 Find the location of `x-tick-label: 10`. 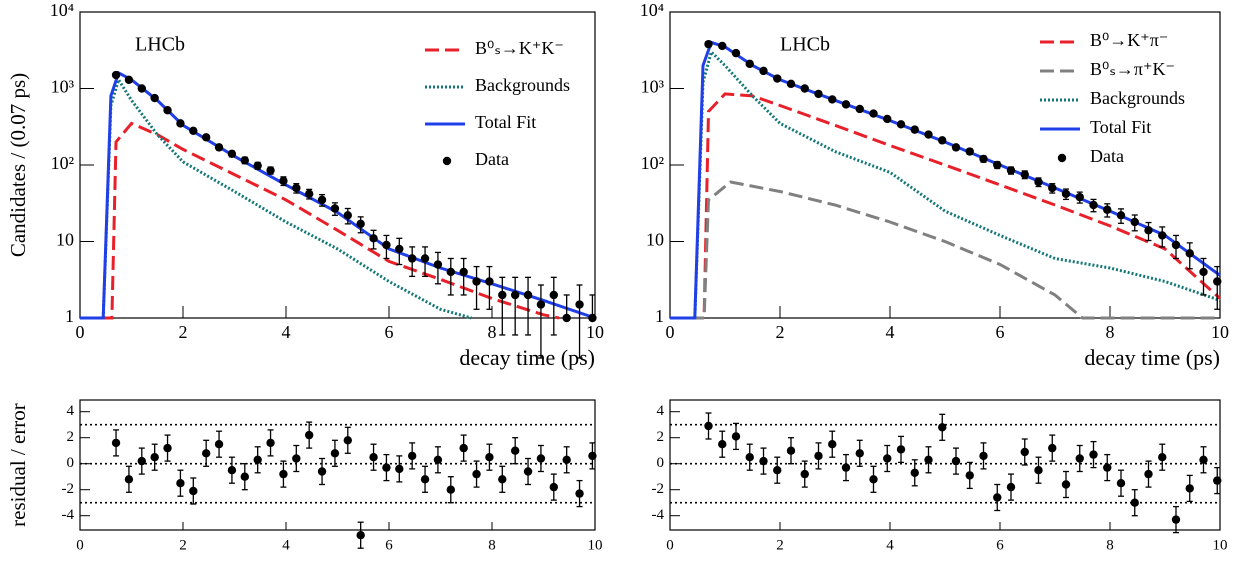

x-tick-label: 10 is located at coordinates (595, 545).